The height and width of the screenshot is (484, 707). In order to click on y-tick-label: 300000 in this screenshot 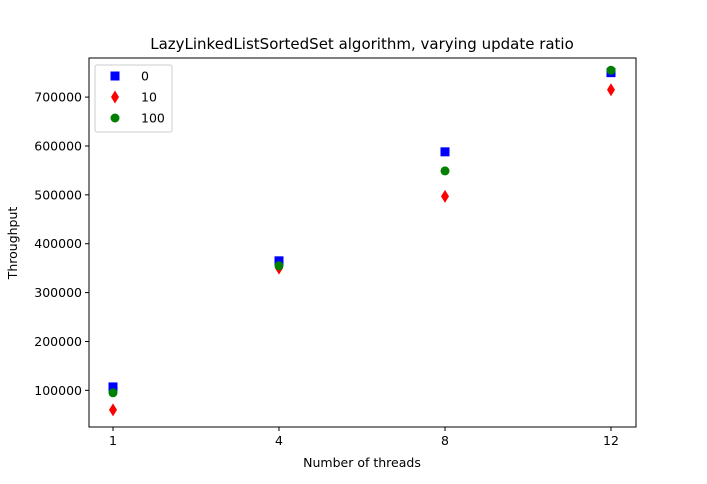, I will do `click(58, 292)`.